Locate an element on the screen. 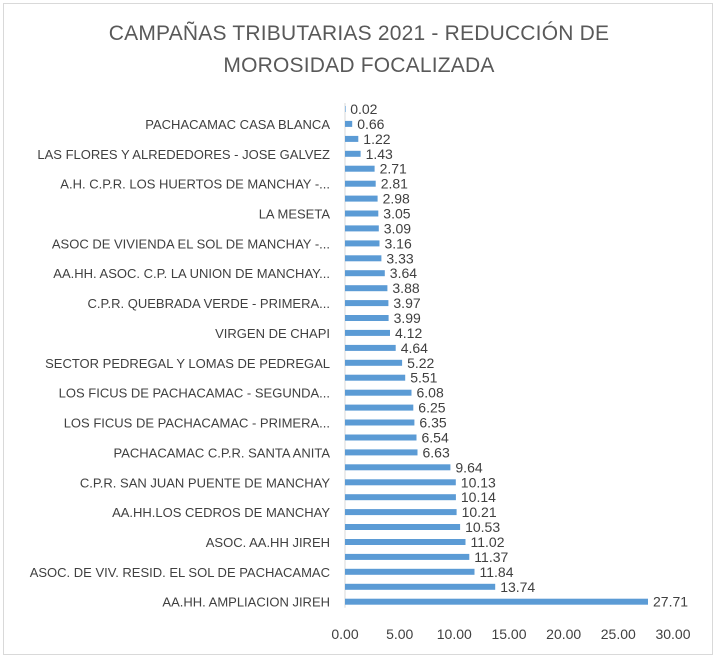 The width and height of the screenshot is (718, 660). data-label: 3.05 is located at coordinates (396, 214).